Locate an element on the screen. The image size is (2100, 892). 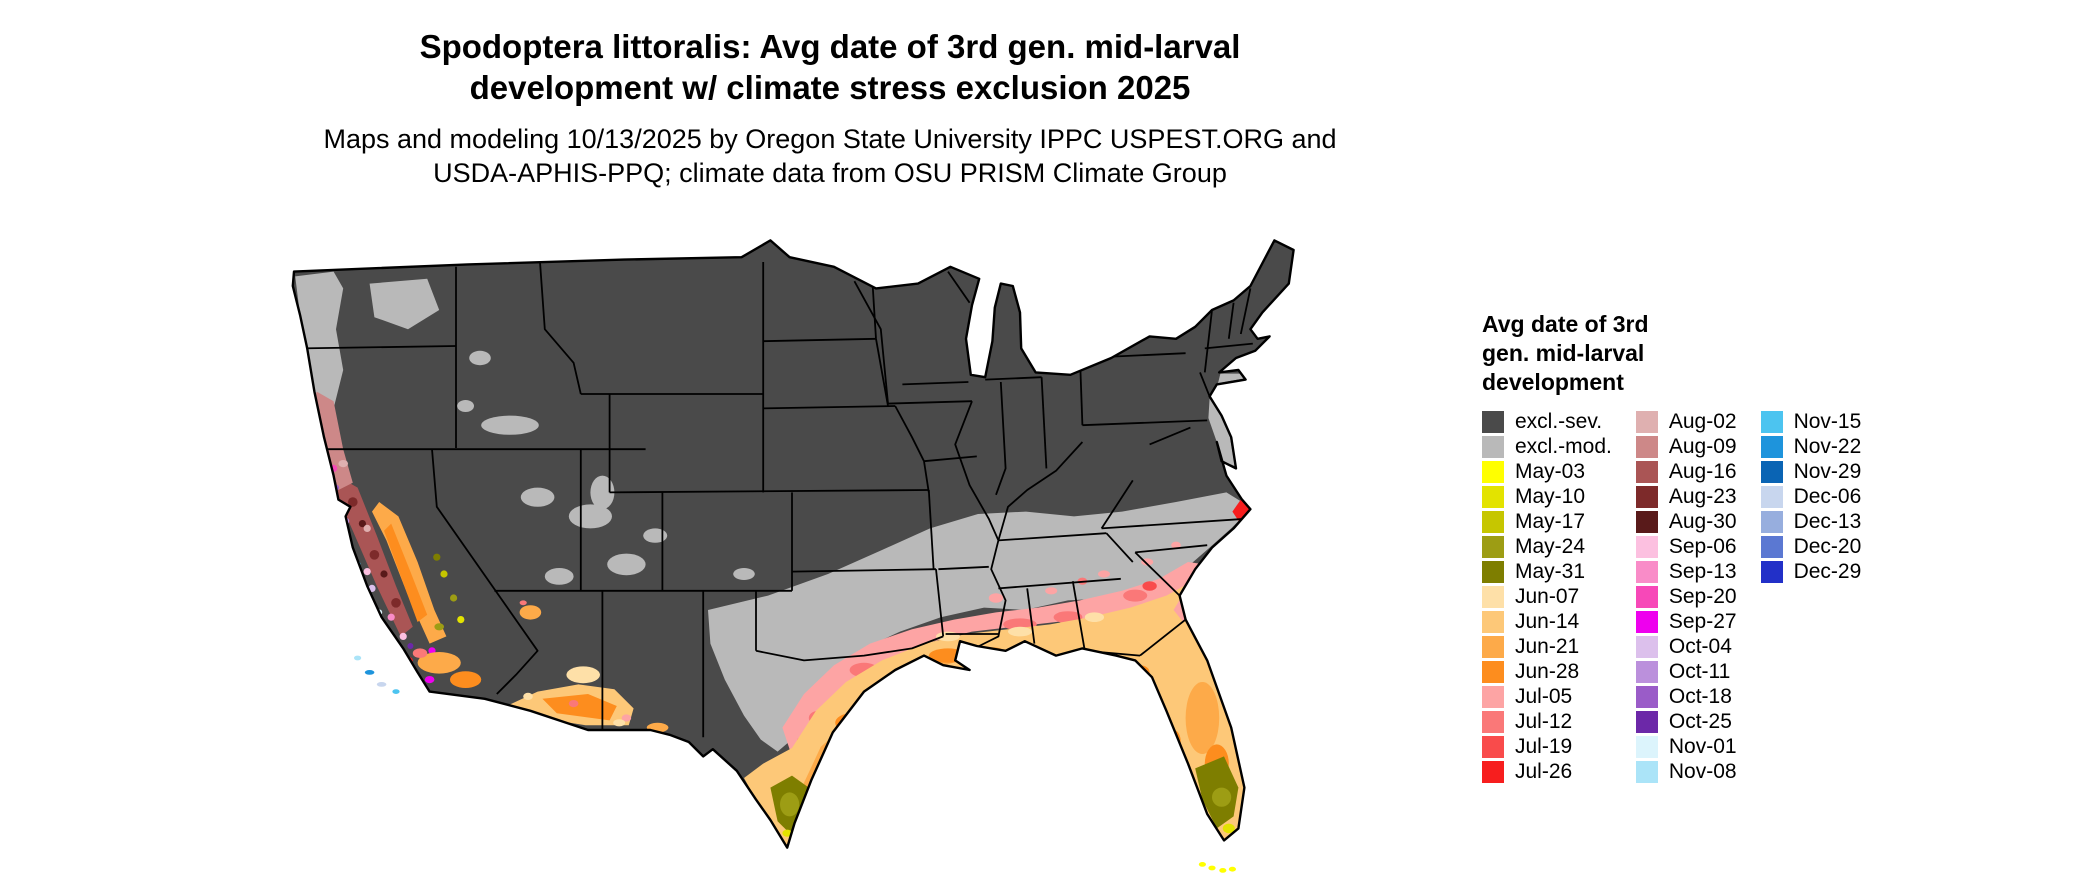
legend-entry: Dec-29 is located at coordinates (1811, 571).